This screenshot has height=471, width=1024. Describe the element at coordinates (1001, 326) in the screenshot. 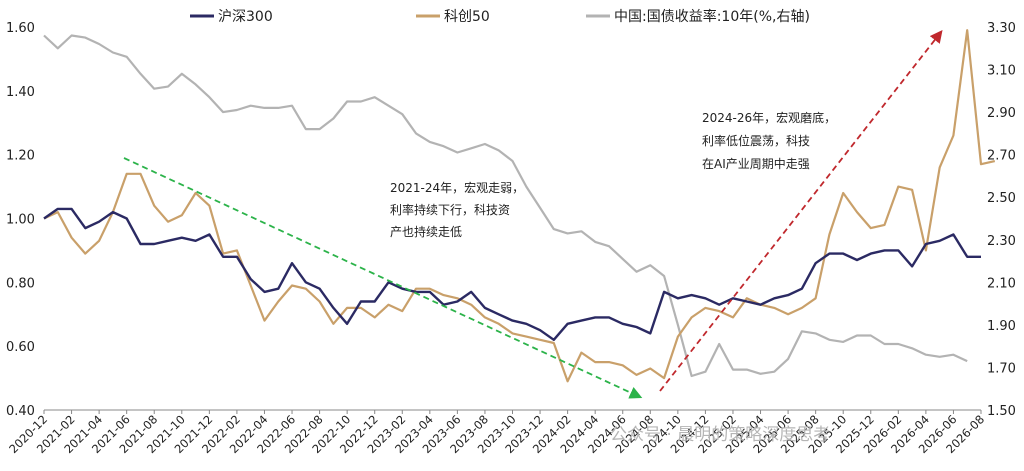

I see `right-tick-label: 1.90` at that location.